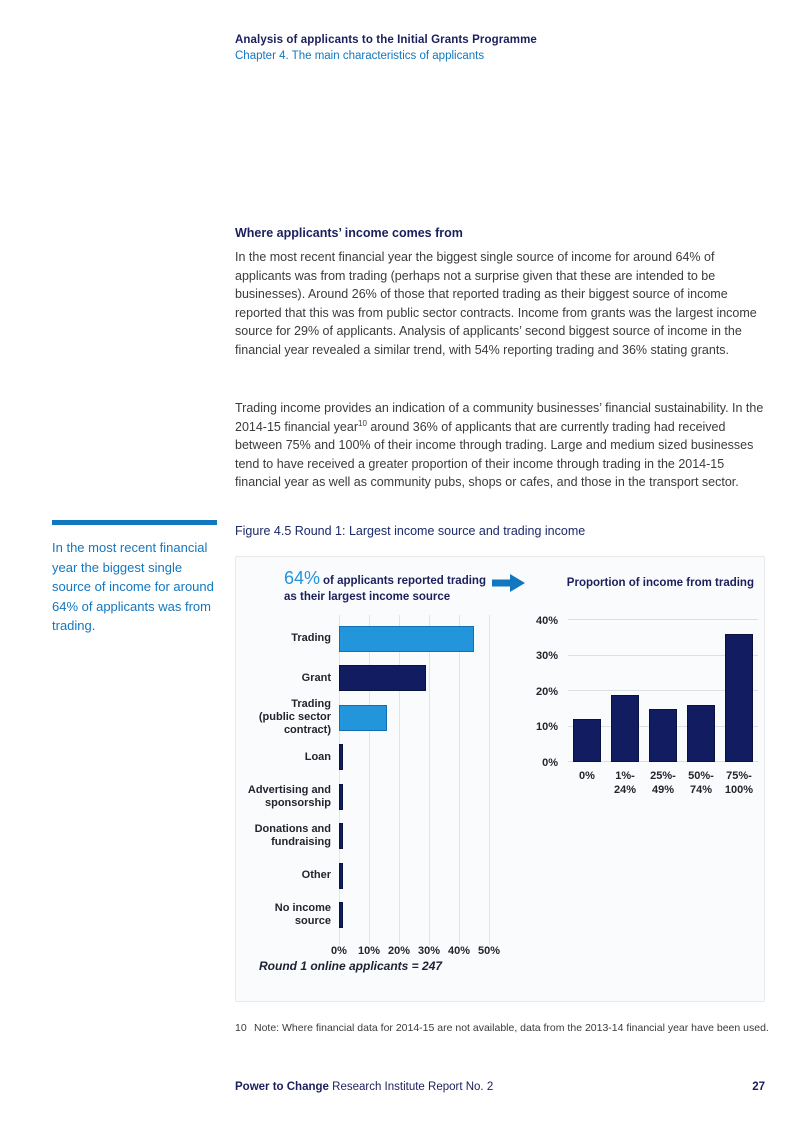  Describe the element at coordinates (508, 583) in the screenshot. I see `right-arrow-icon` at that location.